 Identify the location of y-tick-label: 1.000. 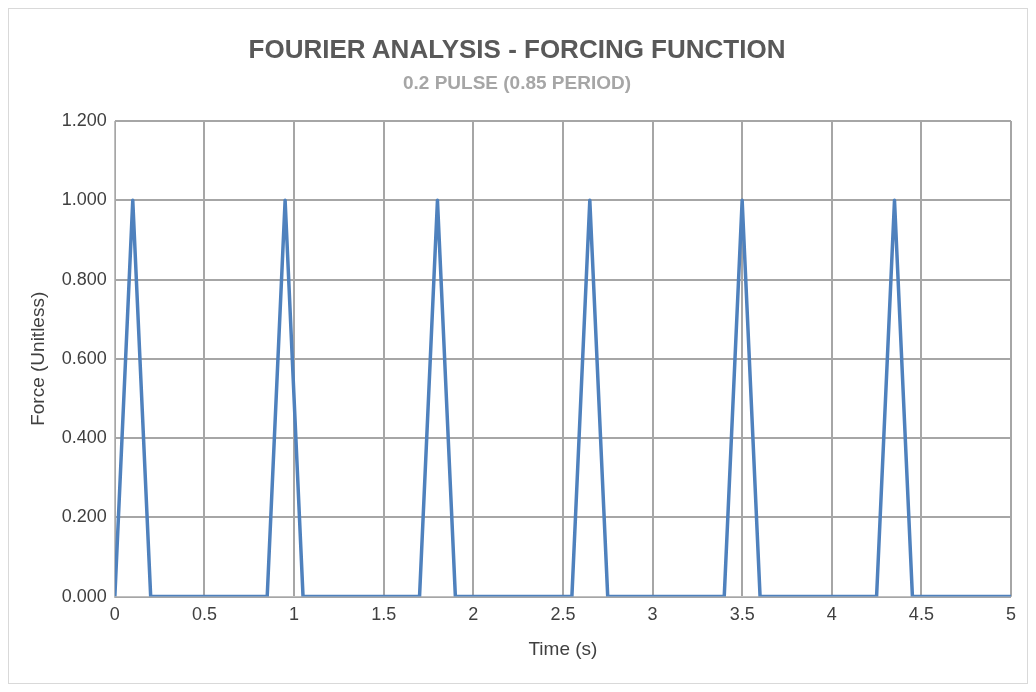
(84, 199).